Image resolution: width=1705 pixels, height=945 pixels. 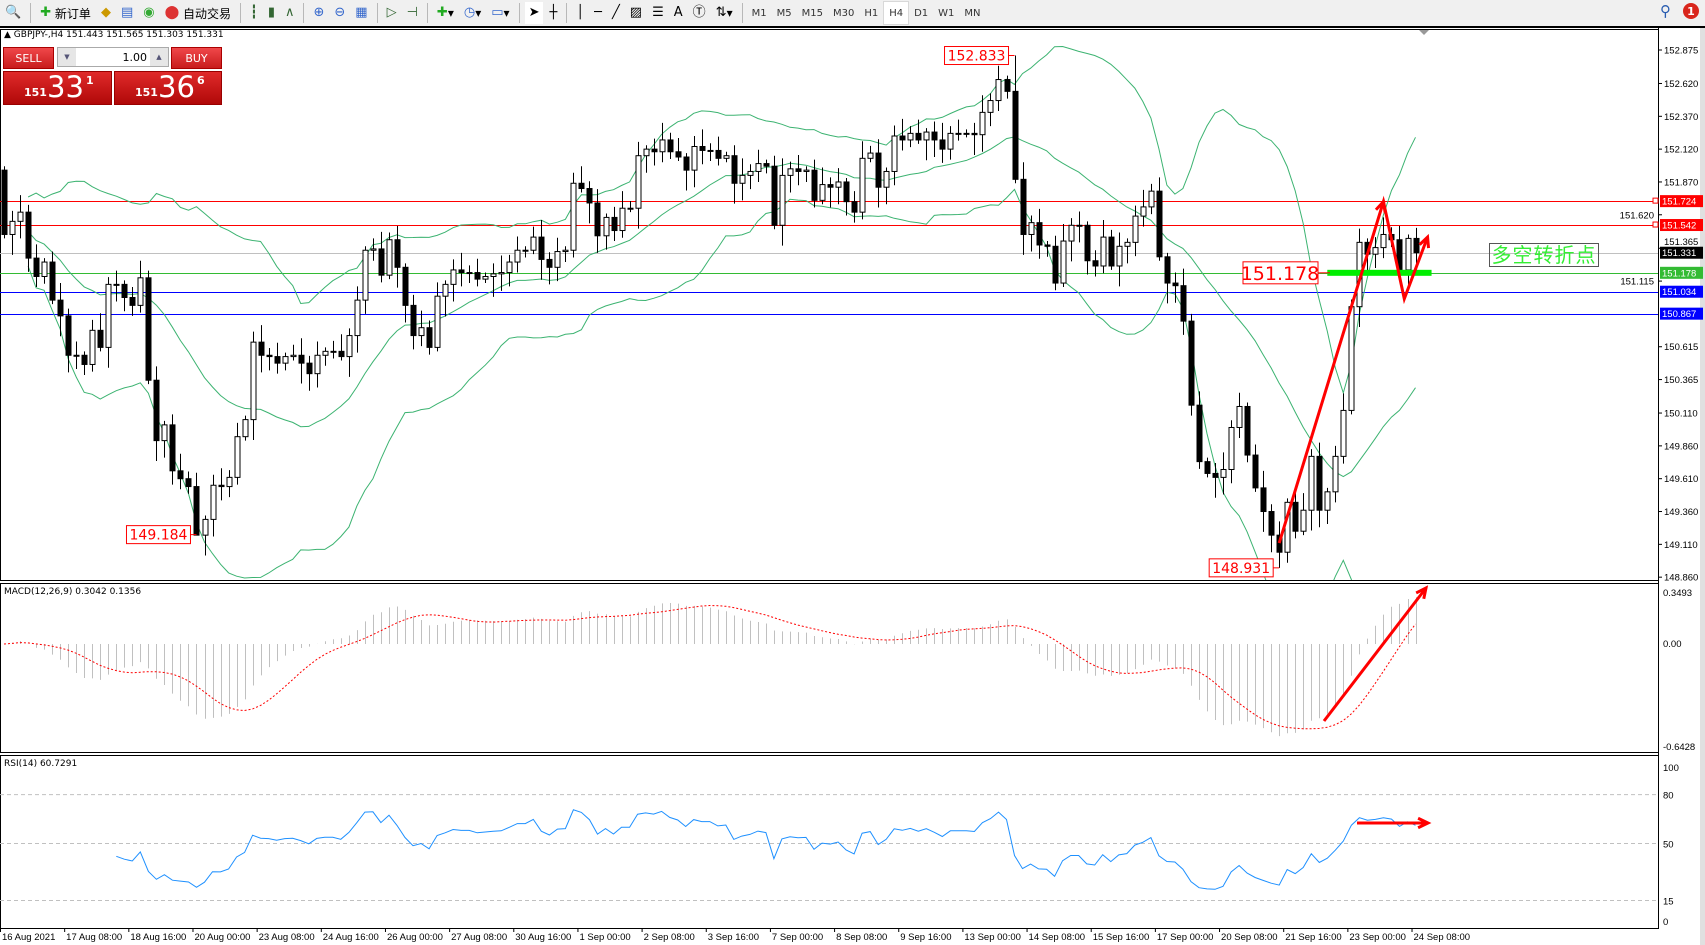 I want to click on timeframe-h4: H4, so click(x=896, y=13).